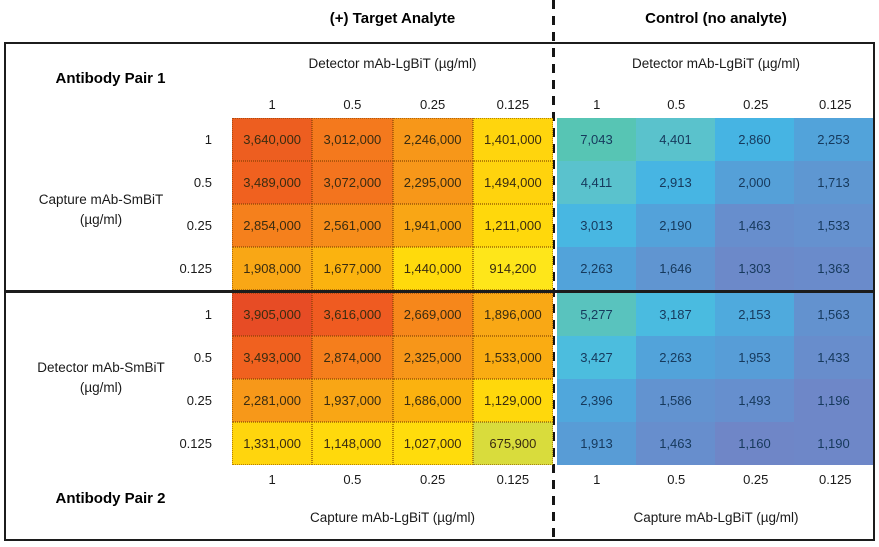 Image resolution: width=879 pixels, height=547 pixels. I want to click on heatmap-cell: 1,913, so click(596, 443).